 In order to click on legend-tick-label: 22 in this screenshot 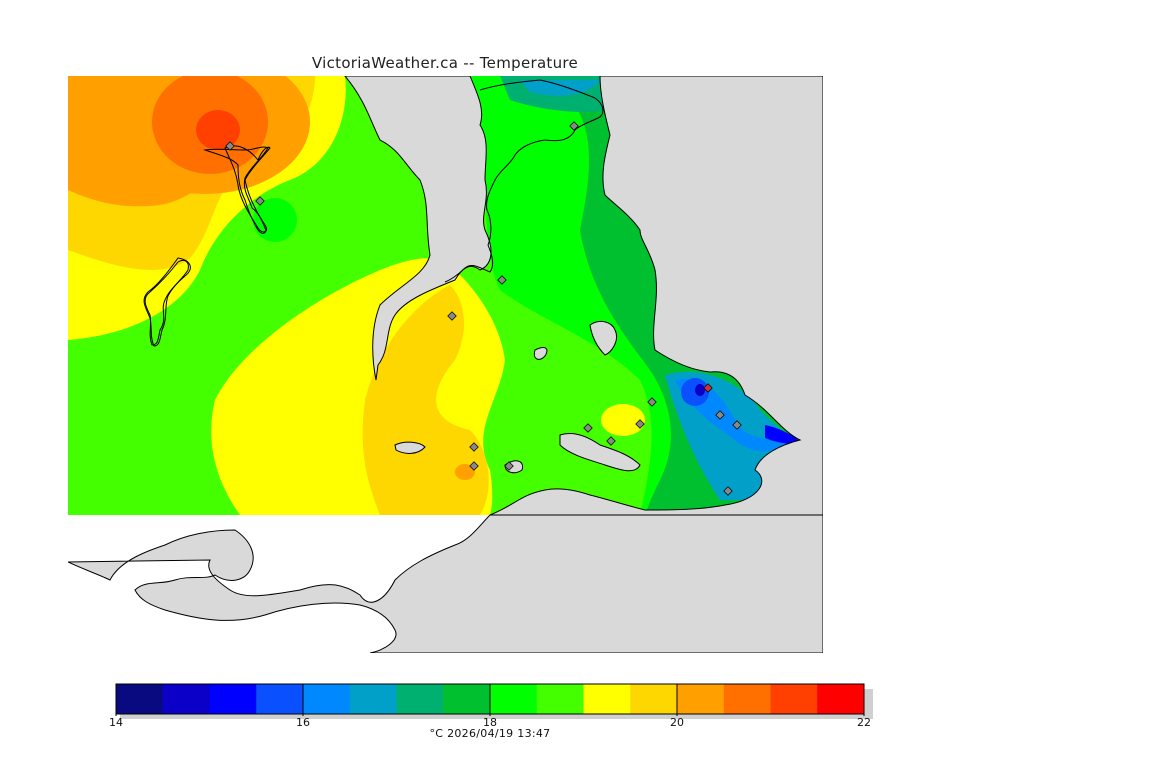, I will do `click(864, 722)`.